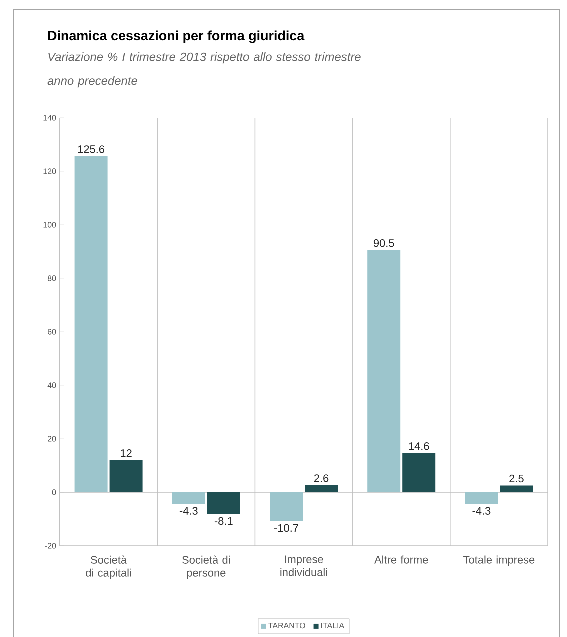 This screenshot has width=567, height=637. What do you see at coordinates (126, 454) in the screenshot?
I see `data-label: 12` at bounding box center [126, 454].